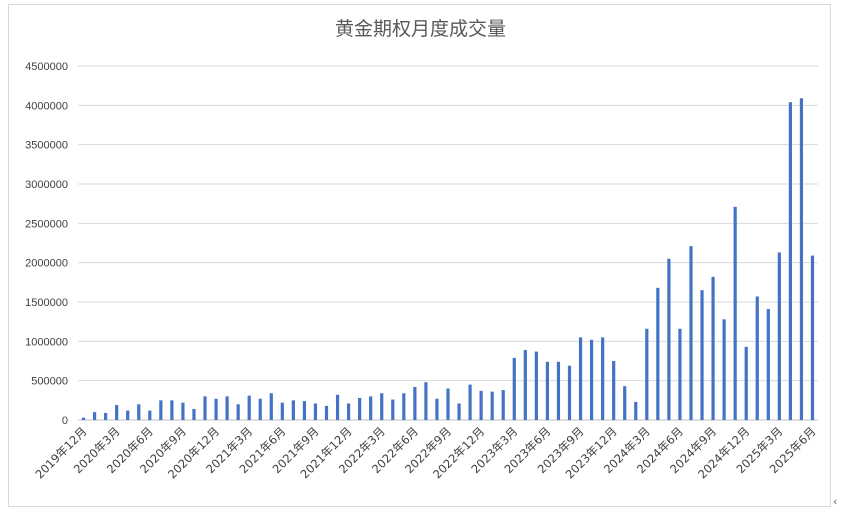 The image size is (841, 513). What do you see at coordinates (835, 501) in the screenshot?
I see `collapse-arrow-icon: ‹` at bounding box center [835, 501].